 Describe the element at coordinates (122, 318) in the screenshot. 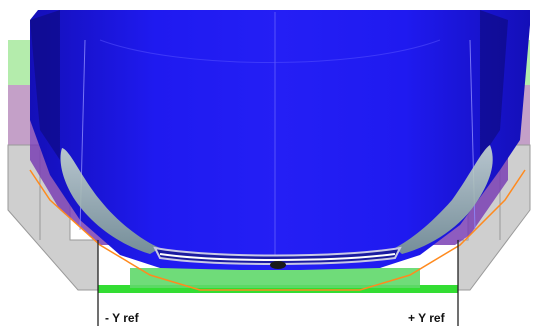

I see `neg-y-ref-label: - Y ref` at that location.